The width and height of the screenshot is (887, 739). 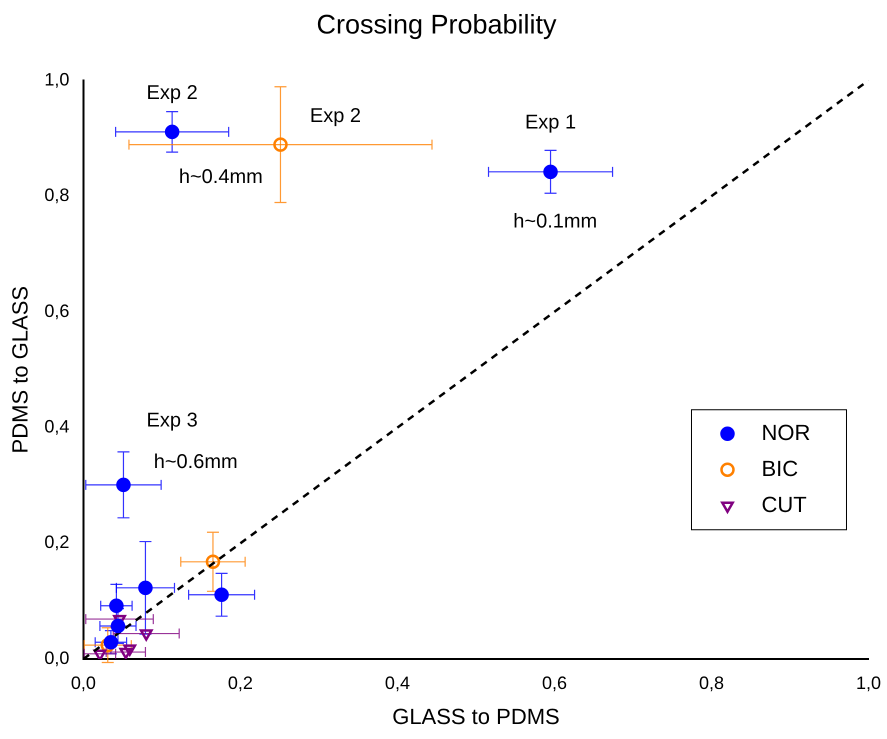 What do you see at coordinates (19, 370) in the screenshot?
I see `y-axis-title: PDMS to GLASS` at bounding box center [19, 370].